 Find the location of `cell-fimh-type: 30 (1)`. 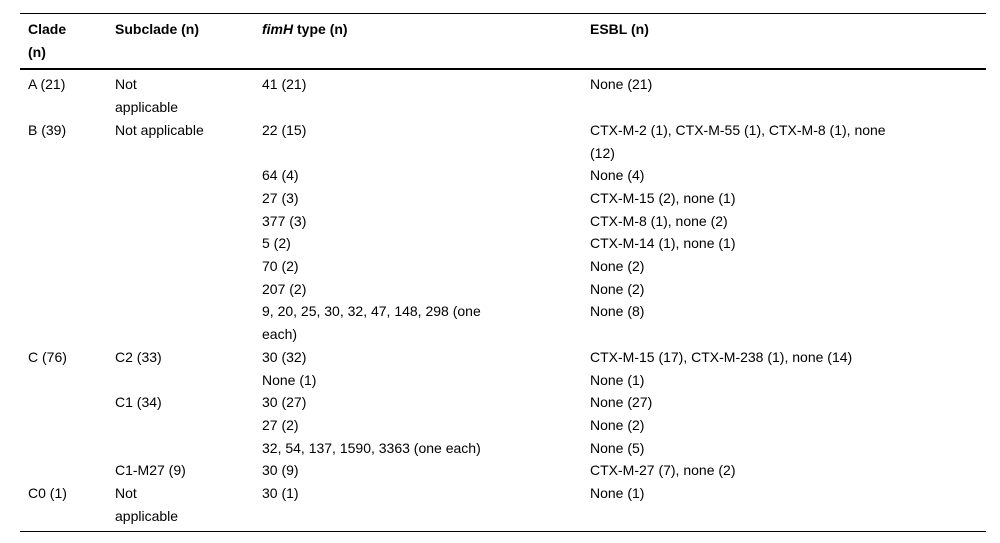

cell-fimh-type: 30 (1) is located at coordinates (280, 493).